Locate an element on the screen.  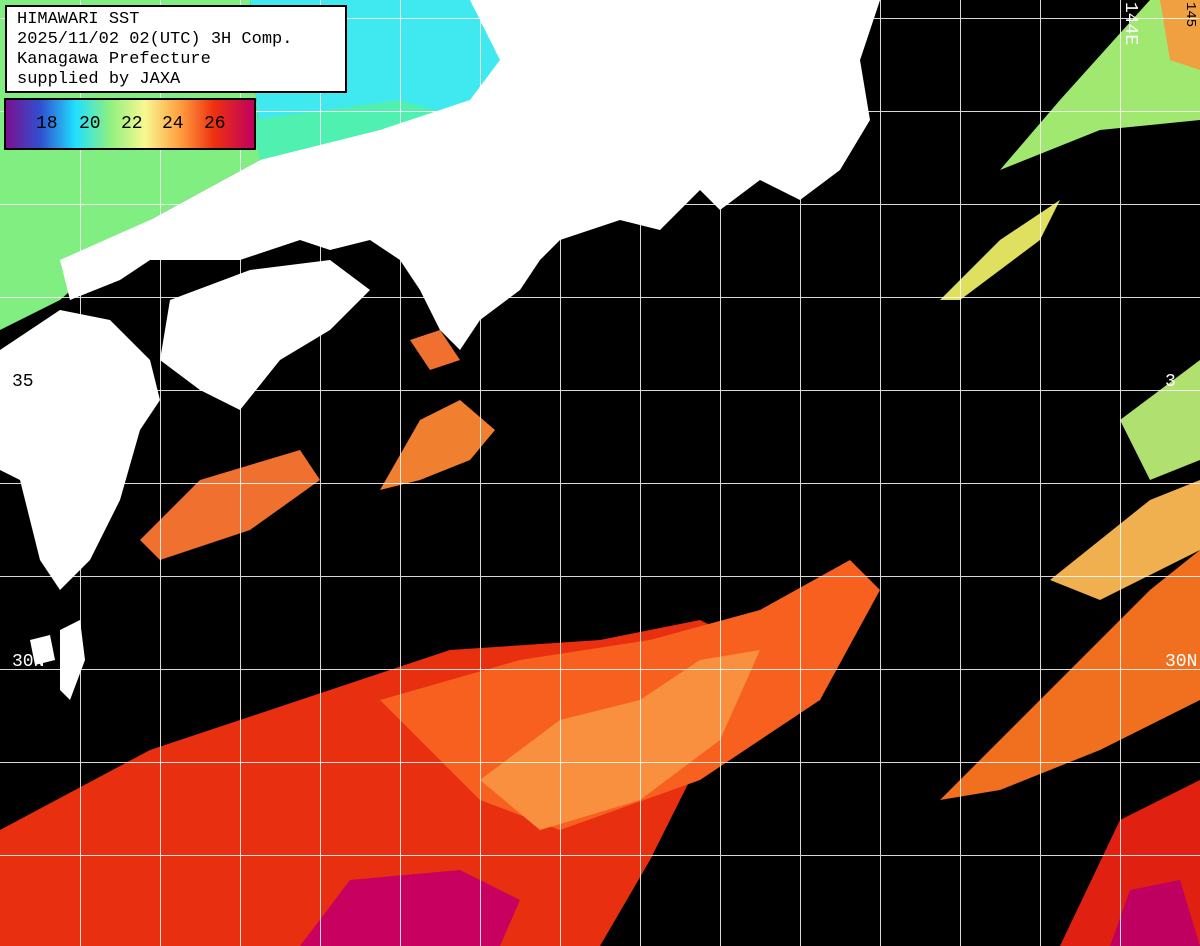
colorbar-tick: 20 is located at coordinates (90, 124).